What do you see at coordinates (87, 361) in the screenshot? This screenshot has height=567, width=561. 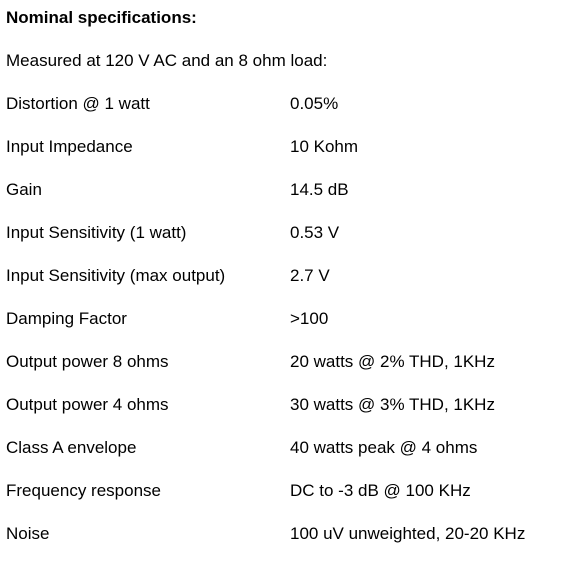 I see `spec-label: Output power 8 ohms` at bounding box center [87, 361].